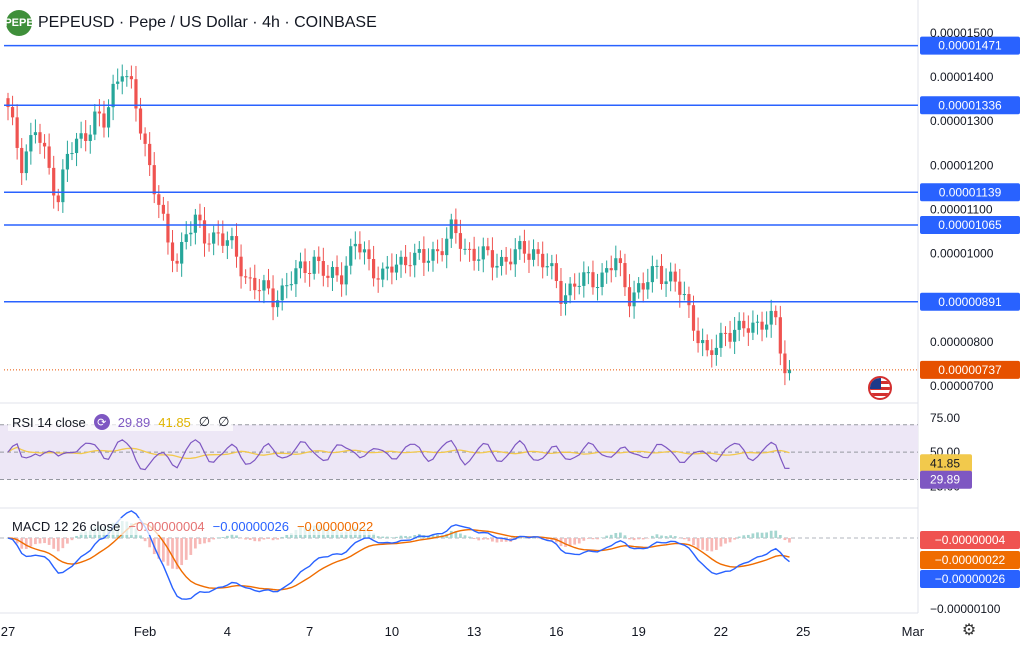 The height and width of the screenshot is (650, 1024). Describe the element at coordinates (224, 421) in the screenshot. I see `rsi-extra-2: ∅` at that location.